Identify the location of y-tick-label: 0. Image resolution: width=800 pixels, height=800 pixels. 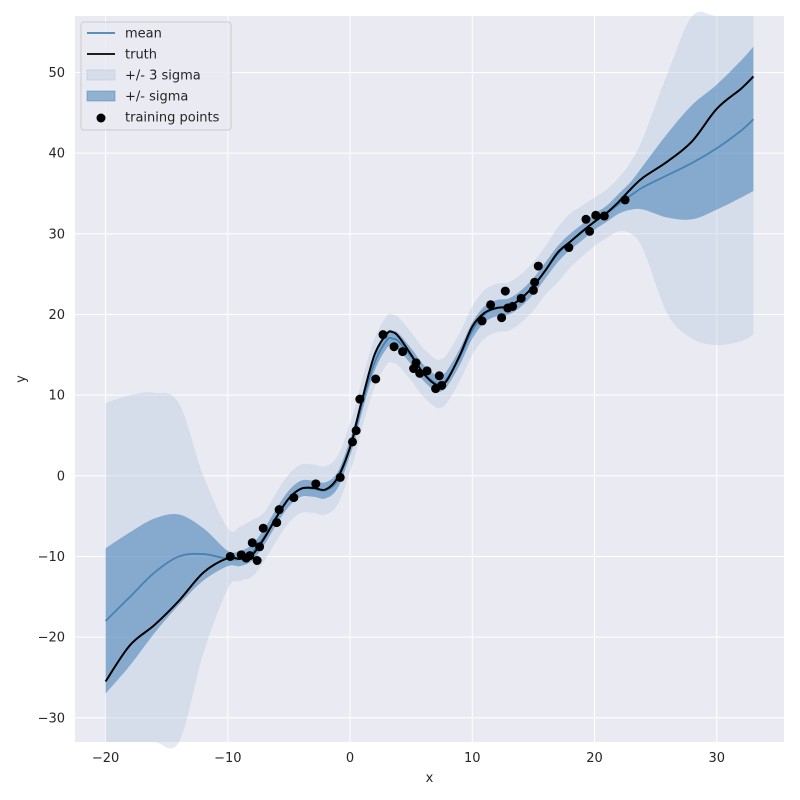
(61, 476).